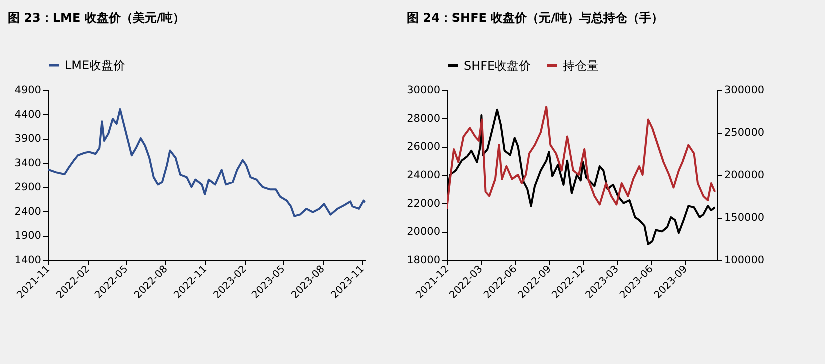 Image resolution: width=825 pixels, height=364 pixels. Describe the element at coordinates (744, 90) in the screenshot. I see `y2-tick-label: 300000` at that location.